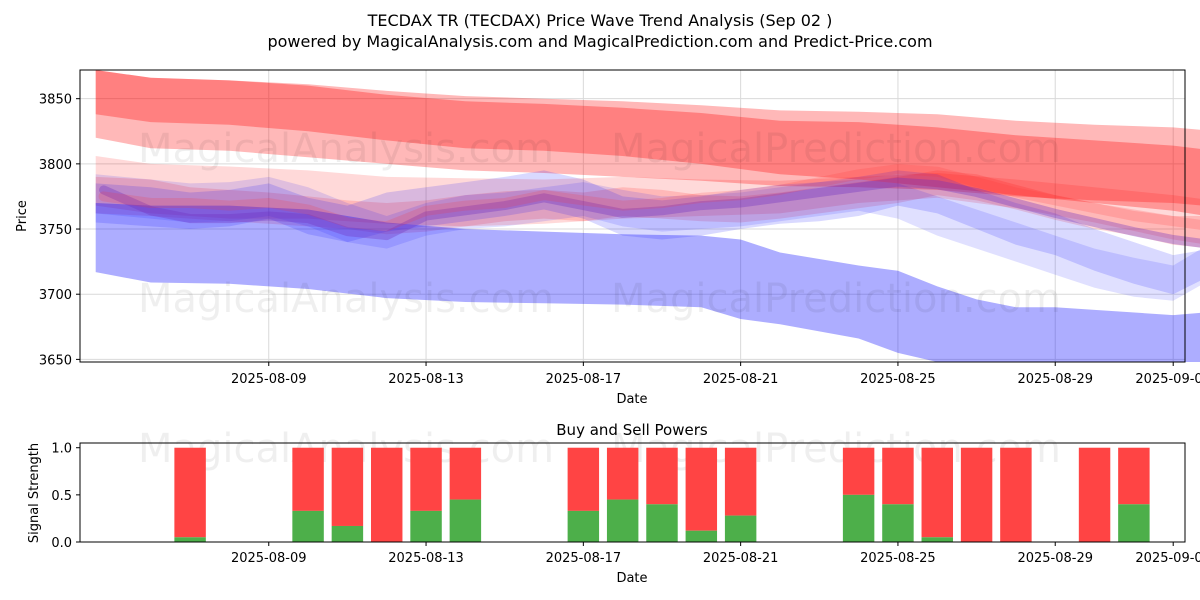  I want to click on price-x-tick-label: 2025-08-17, so click(584, 379).